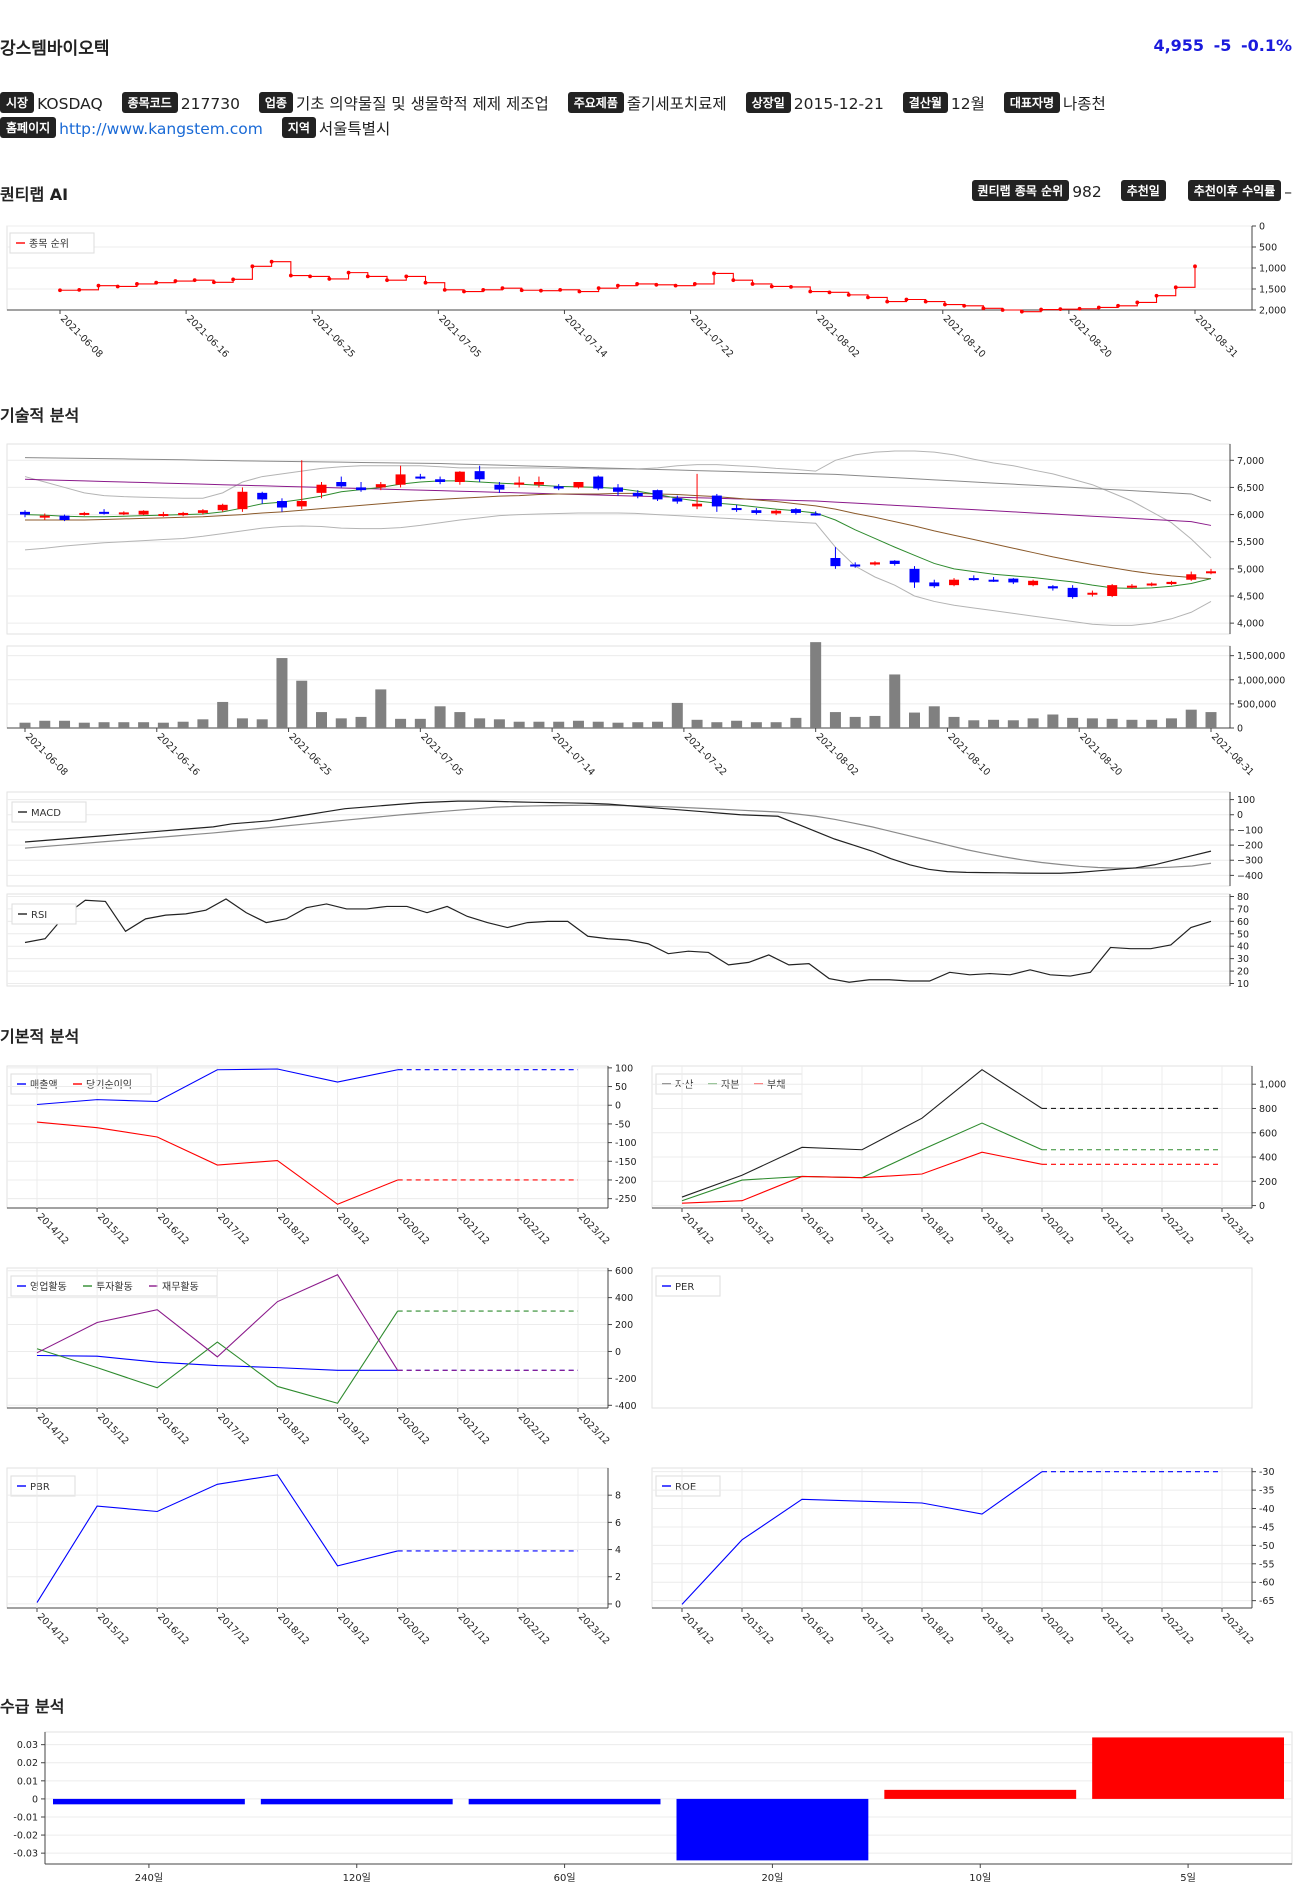  What do you see at coordinates (698, 1629) in the screenshot?
I see `roe-xtick-label: 2014/12` at bounding box center [698, 1629].